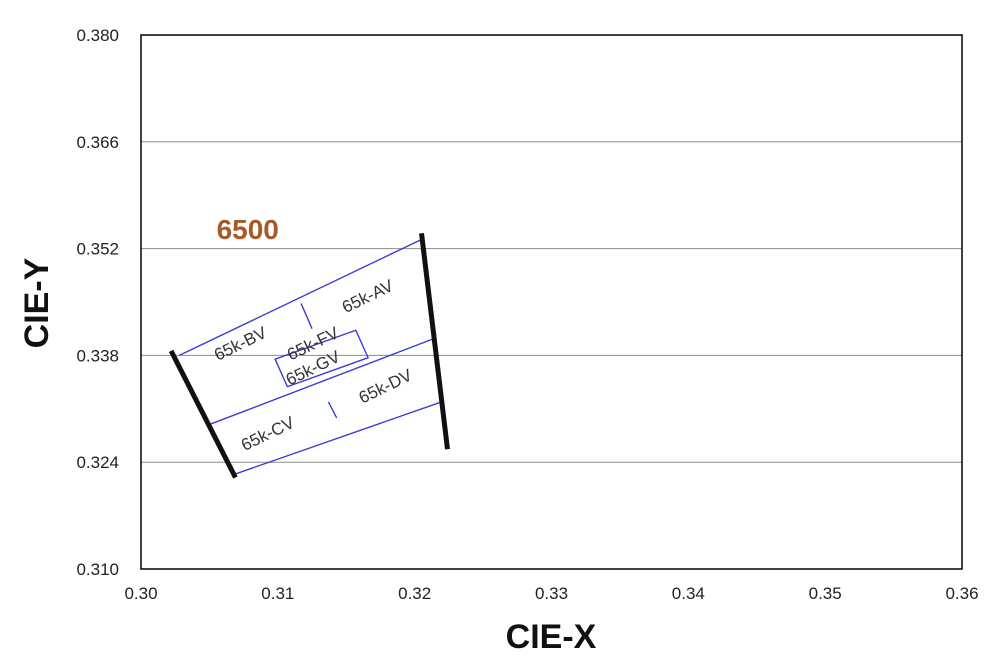 The height and width of the screenshot is (662, 1001). What do you see at coordinates (97, 142) in the screenshot?
I see `y-tick-label: 0.366` at bounding box center [97, 142].